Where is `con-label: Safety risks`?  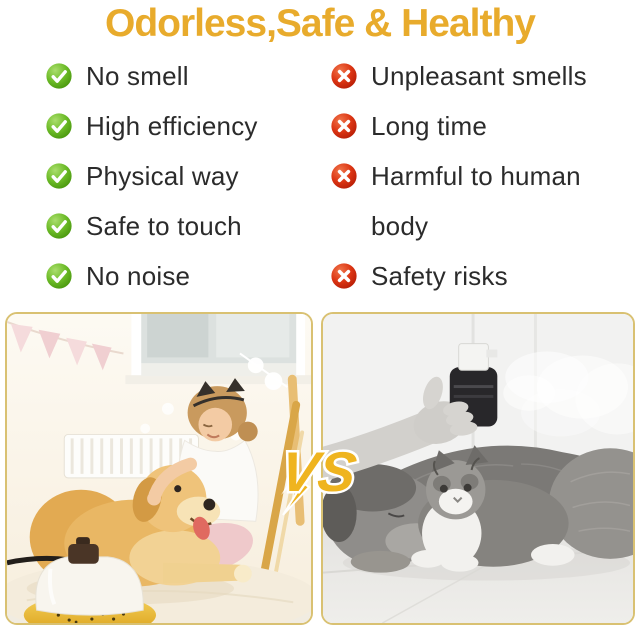 con-label: Safety risks is located at coordinates (439, 276).